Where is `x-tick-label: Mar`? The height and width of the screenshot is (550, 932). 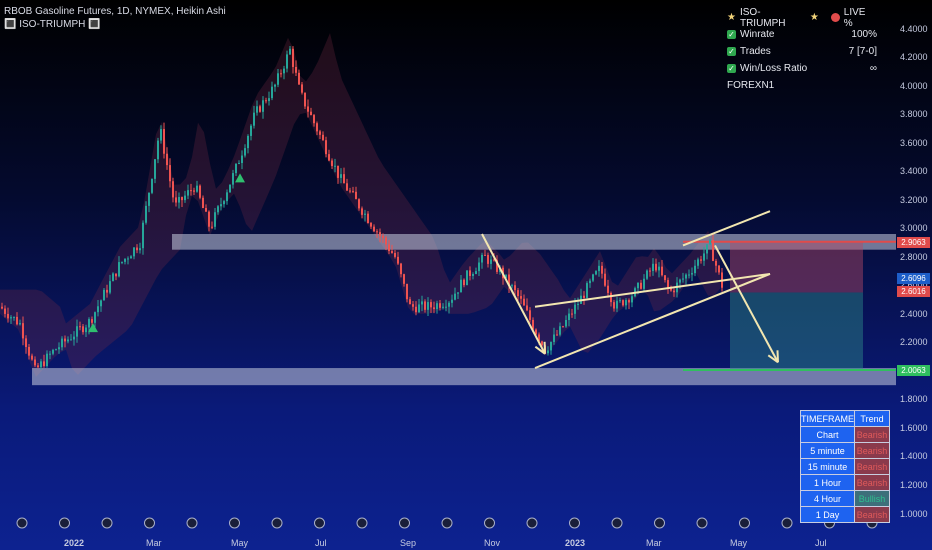
x-tick-label: Mar is located at coordinates (154, 543).